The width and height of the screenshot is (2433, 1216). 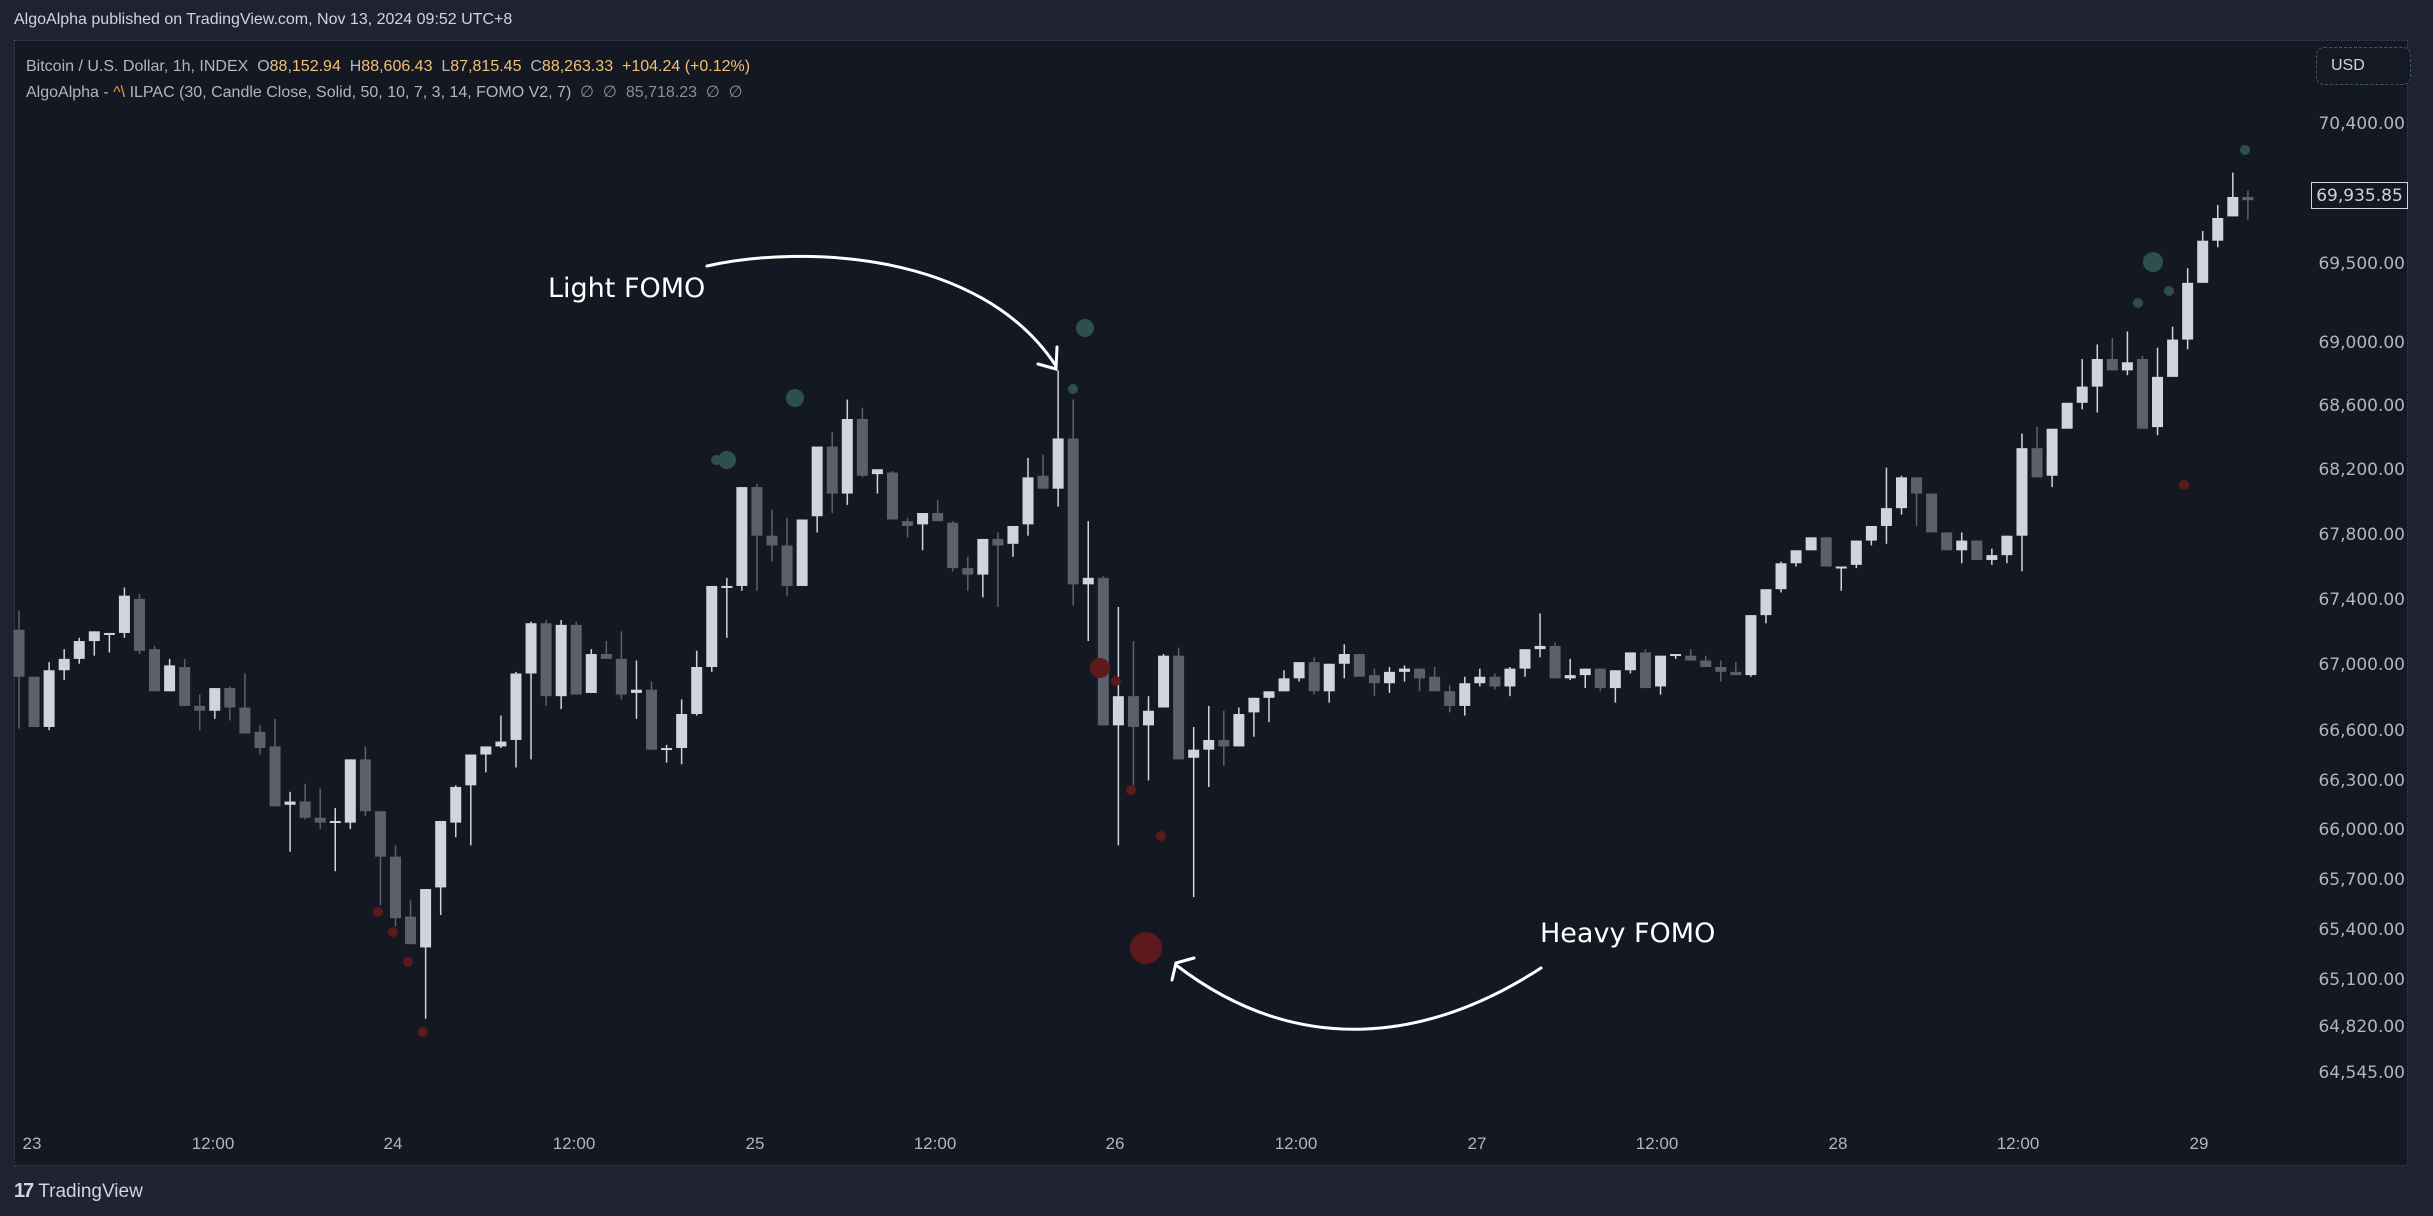 I want to click on time-tick: 29, so click(x=2199, y=1143).